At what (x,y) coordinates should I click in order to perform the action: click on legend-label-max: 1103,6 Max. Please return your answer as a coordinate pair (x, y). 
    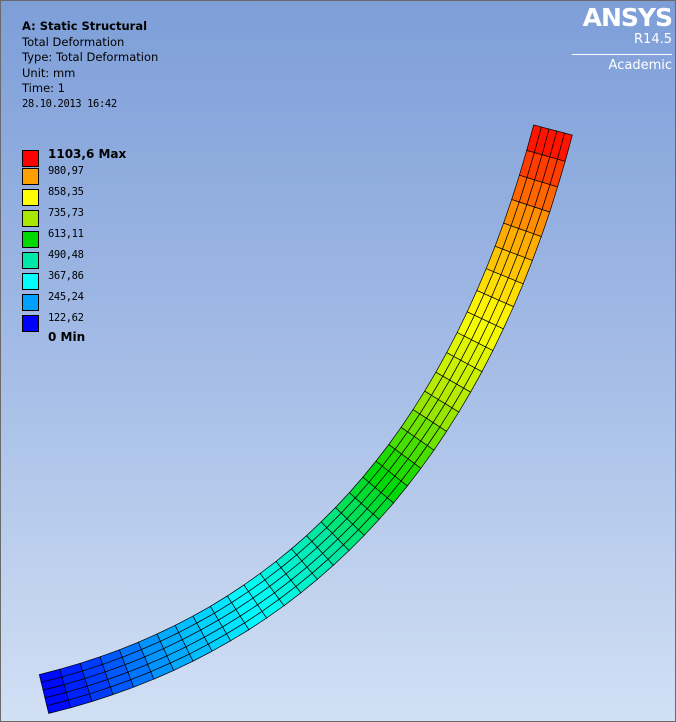
    Looking at the image, I should click on (87, 154).